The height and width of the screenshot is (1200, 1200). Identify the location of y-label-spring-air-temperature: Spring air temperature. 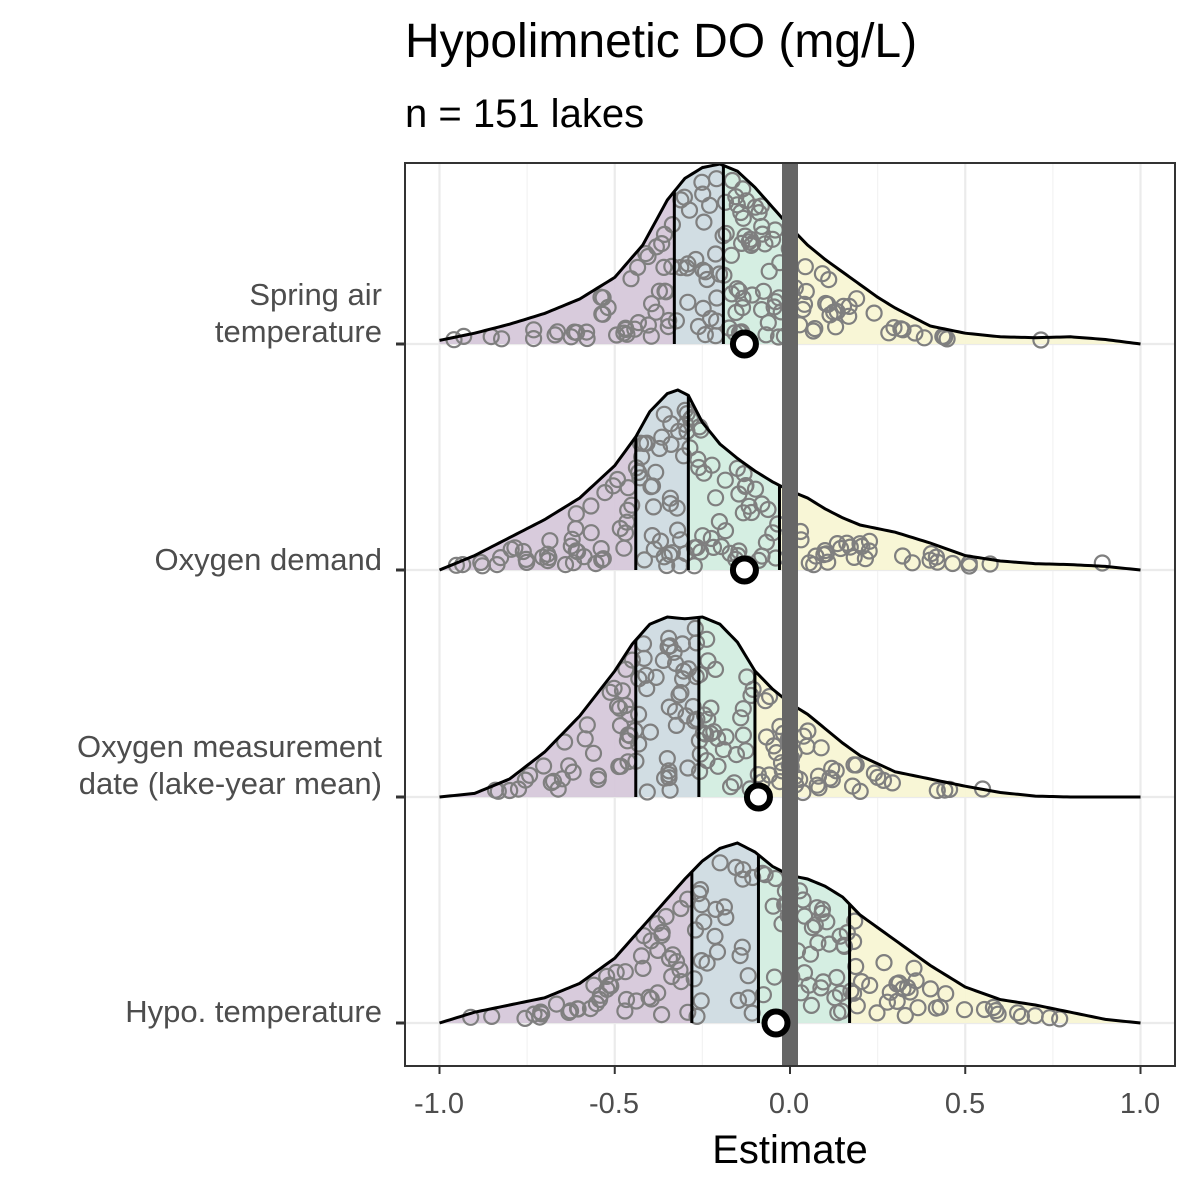
(298, 313).